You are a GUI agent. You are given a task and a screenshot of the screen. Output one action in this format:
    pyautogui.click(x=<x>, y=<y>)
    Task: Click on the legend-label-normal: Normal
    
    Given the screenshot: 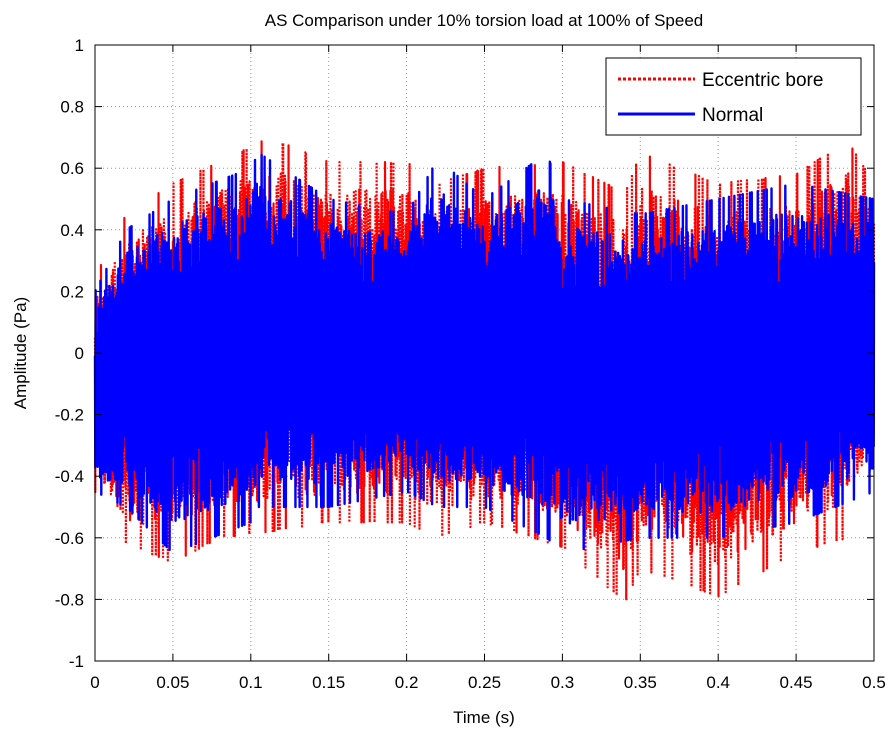 What is the action you would take?
    pyautogui.click(x=732, y=115)
    